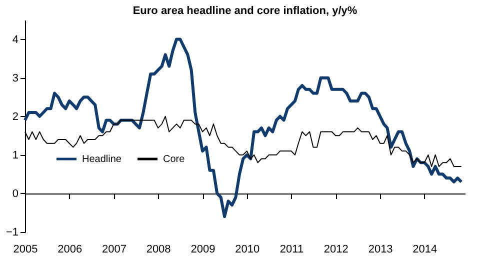  Describe the element at coordinates (380, 250) in the screenshot. I see `x-tick-label: 2013` at that location.